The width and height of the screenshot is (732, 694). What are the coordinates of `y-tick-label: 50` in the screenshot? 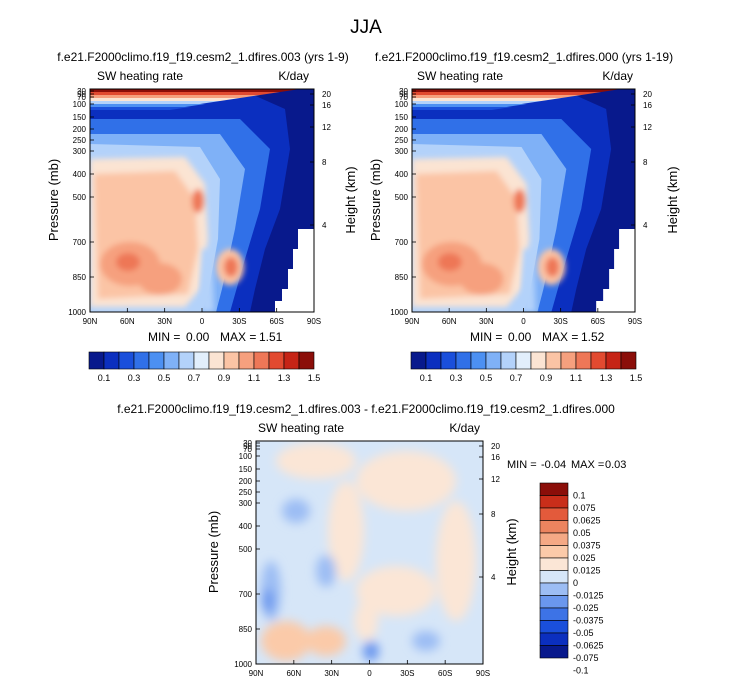 It's located at (247, 446).